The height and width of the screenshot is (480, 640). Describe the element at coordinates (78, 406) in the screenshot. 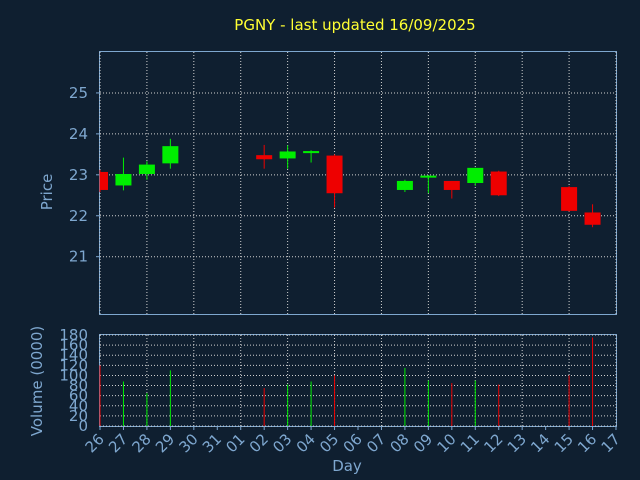

I see `volume-tick-label: 40` at that location.